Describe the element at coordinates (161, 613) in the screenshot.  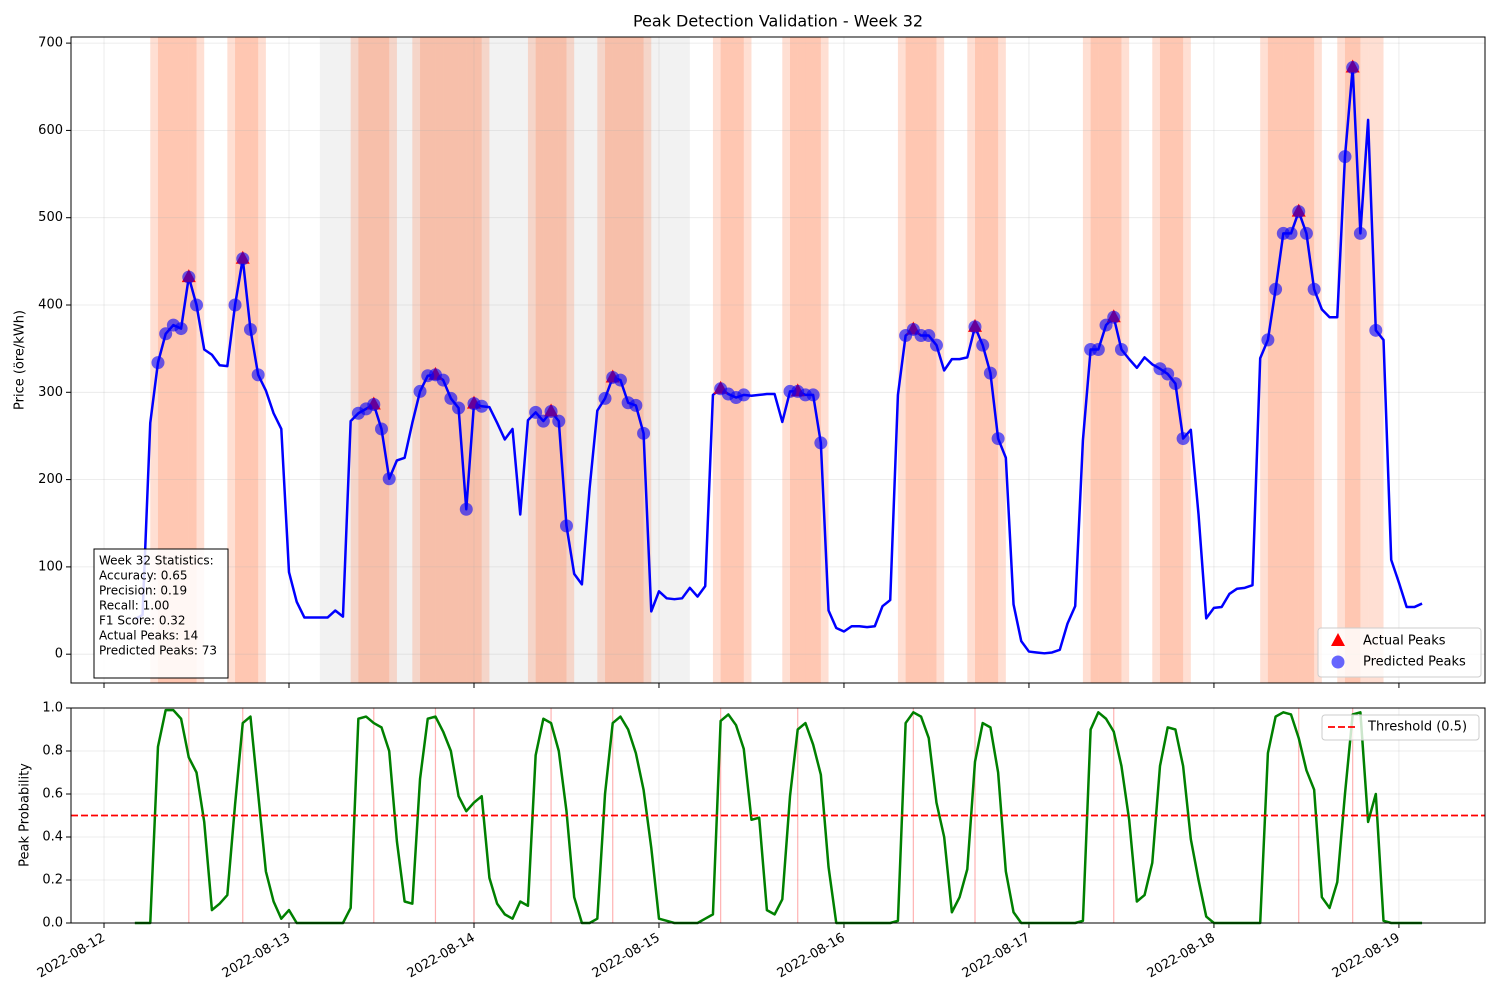
I see `stats-box` at that location.